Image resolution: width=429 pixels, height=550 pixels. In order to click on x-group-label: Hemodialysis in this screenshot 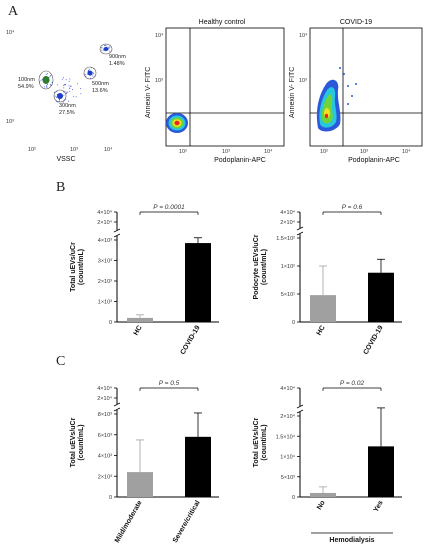, I will do `click(351, 540)`.